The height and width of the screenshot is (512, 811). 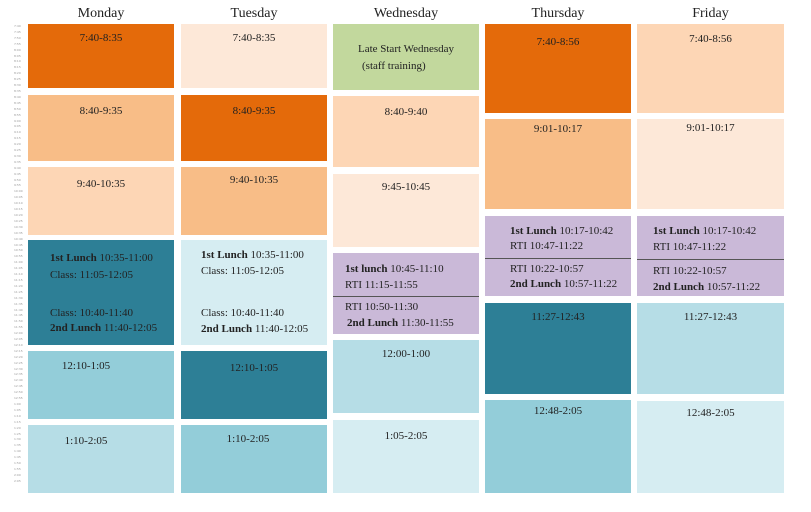 What do you see at coordinates (366, 269) in the screenshot?
I see `first-lunch-label: 1st lunch` at bounding box center [366, 269].